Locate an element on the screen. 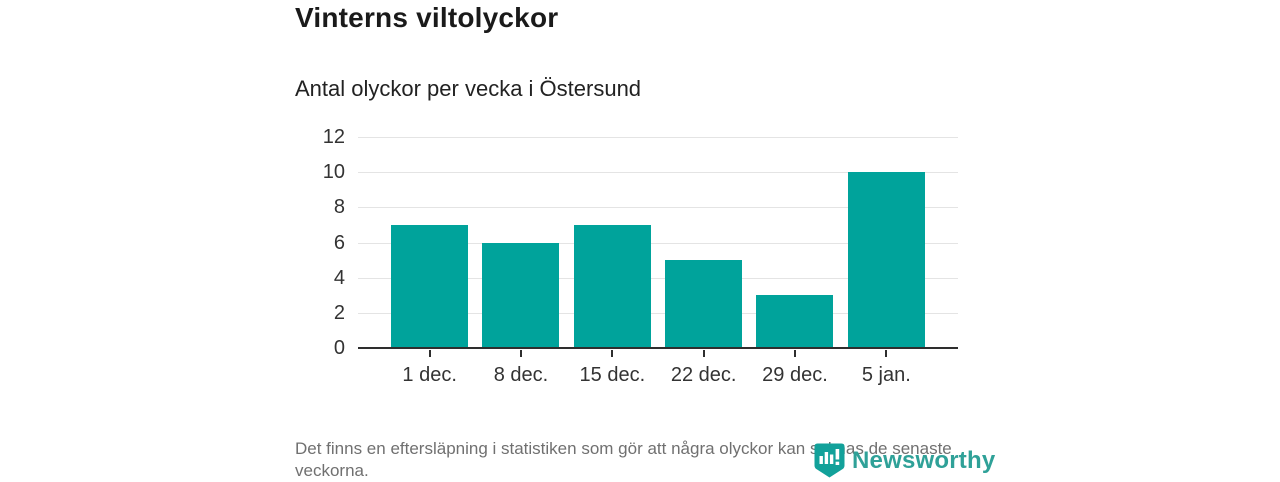 This screenshot has width=1280, height=482. y-tick-label: 12 is located at coordinates (333, 137).